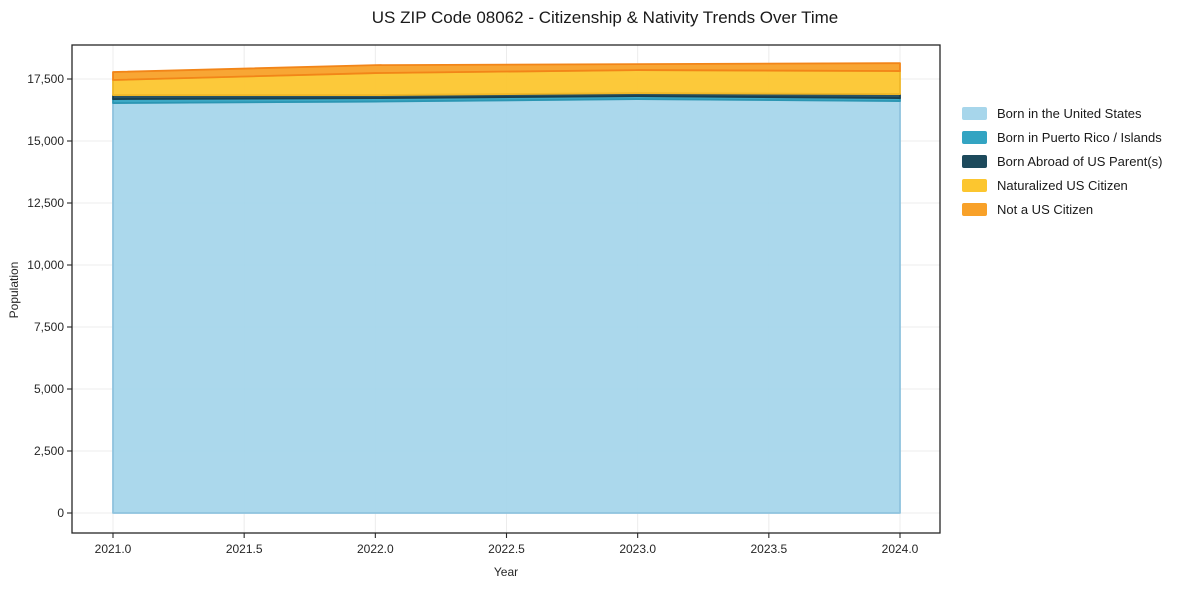 Image resolution: width=1189 pixels, height=590 pixels. What do you see at coordinates (45, 203) in the screenshot?
I see `y-tick-label: 12,500` at bounding box center [45, 203].